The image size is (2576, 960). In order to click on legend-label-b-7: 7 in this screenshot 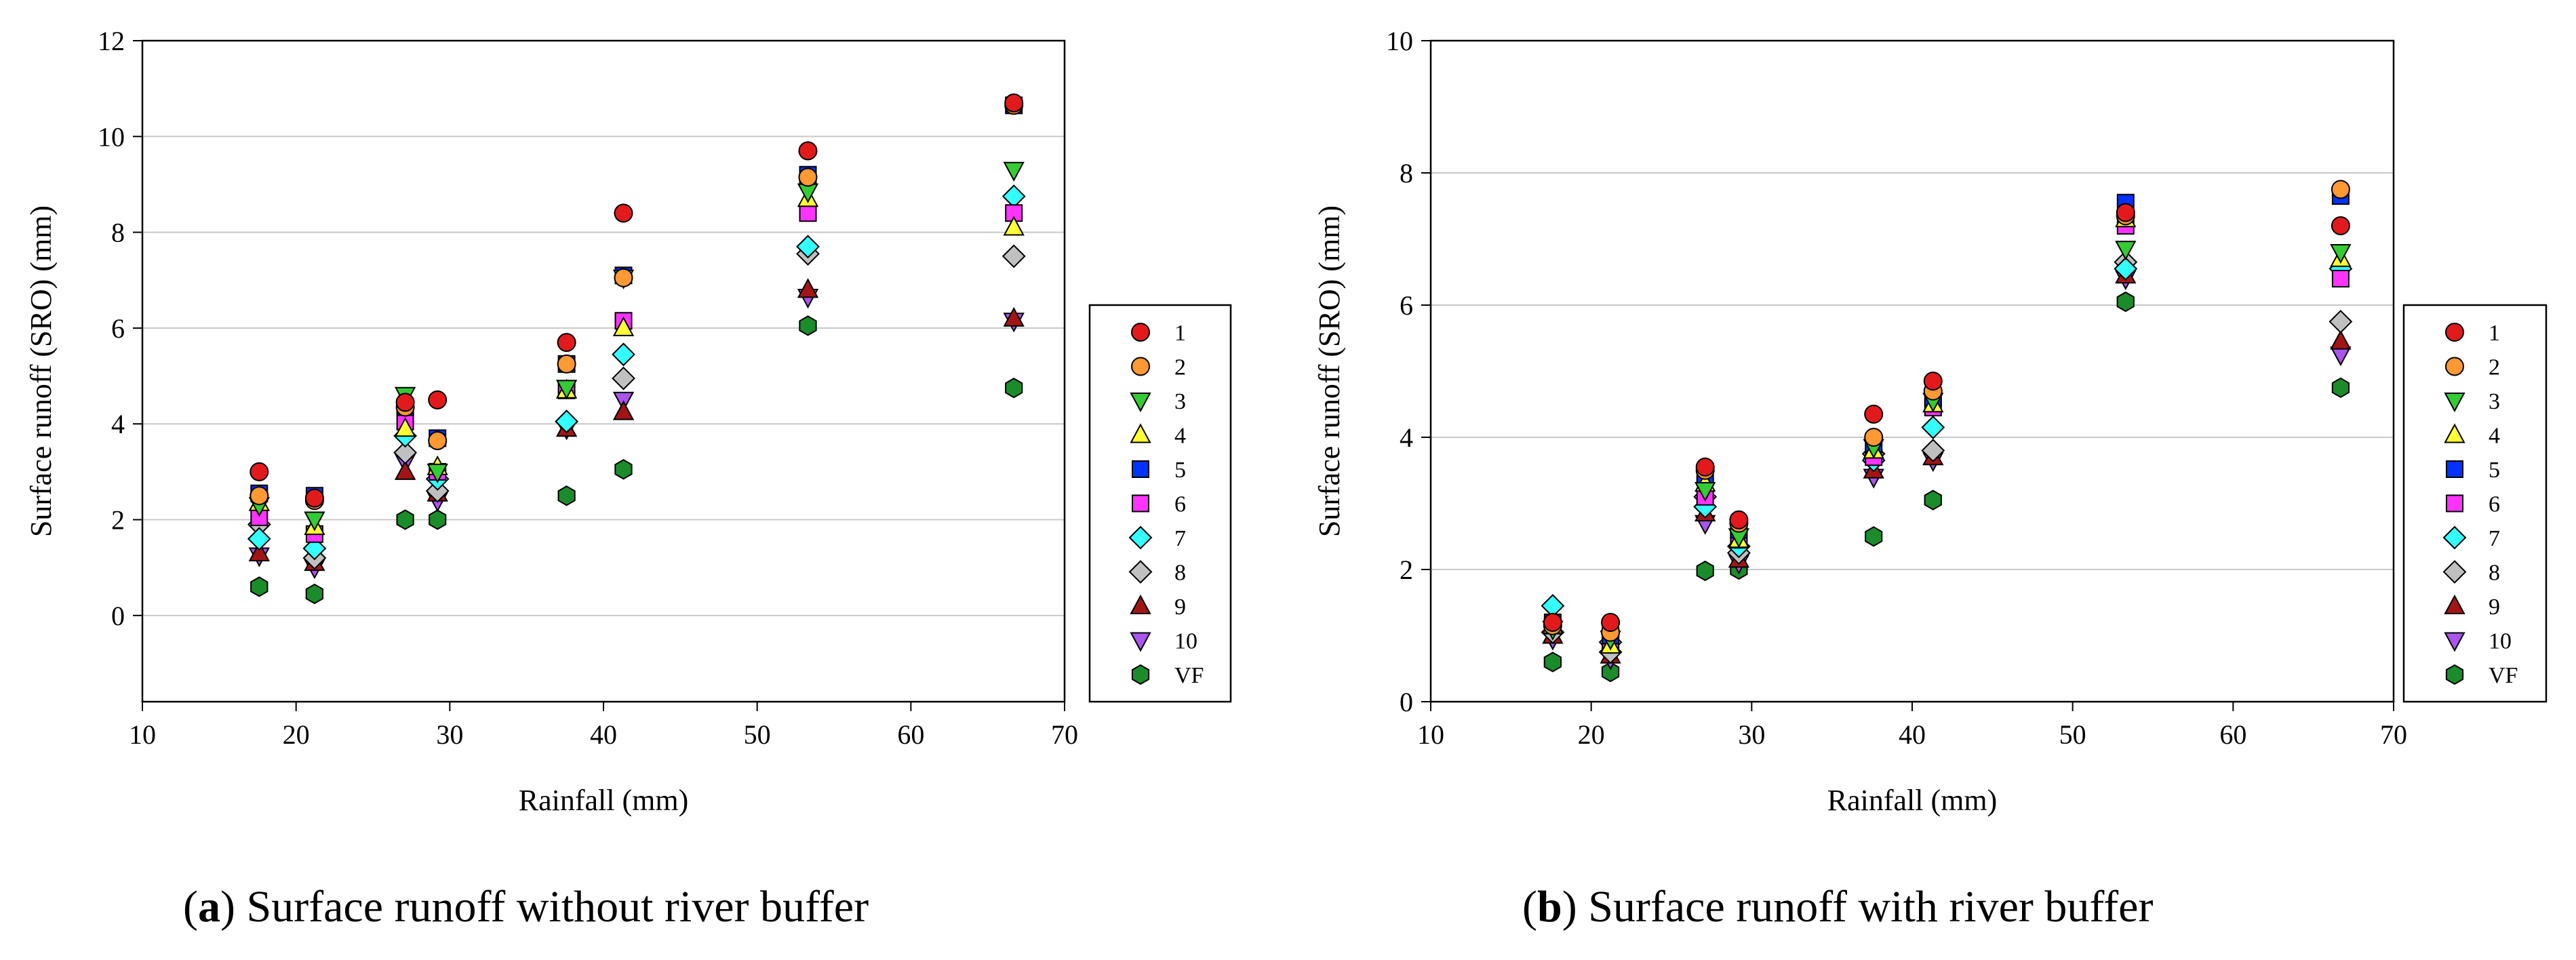, I will do `click(2494, 538)`.